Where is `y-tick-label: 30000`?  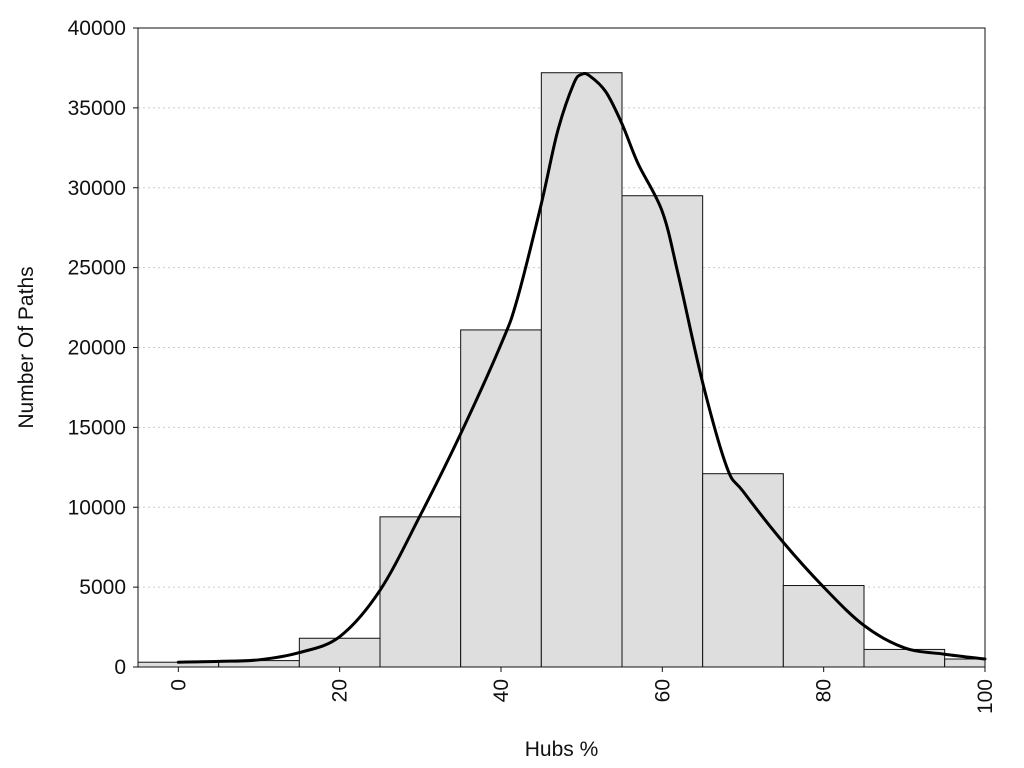
y-tick-label: 30000 is located at coordinates (97, 188).